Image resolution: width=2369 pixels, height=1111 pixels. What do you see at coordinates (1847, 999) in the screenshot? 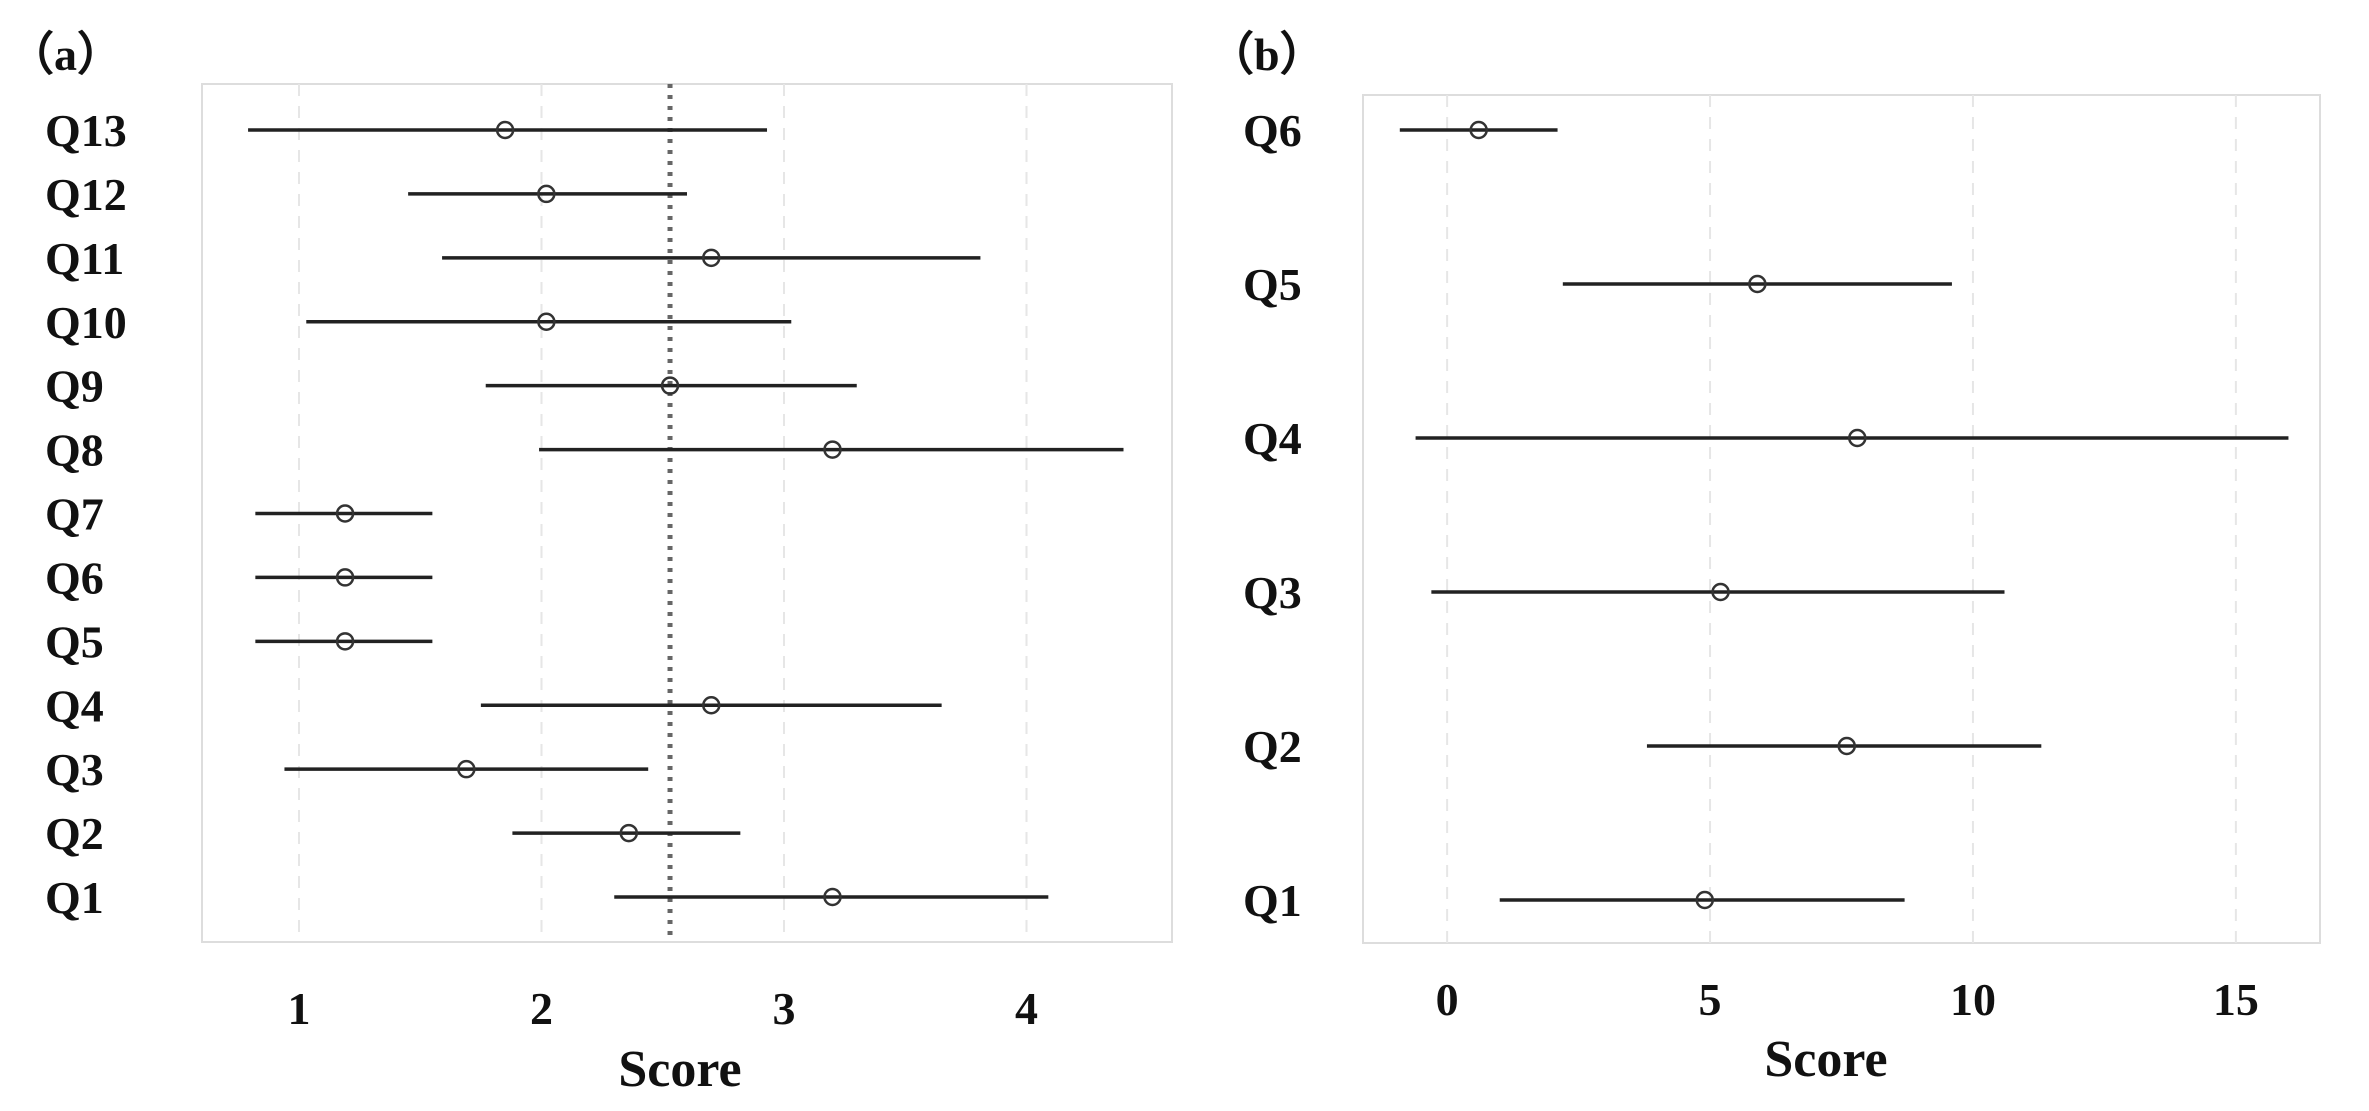
I see `panel-b-x-ticks: 0 5 10 15` at bounding box center [1847, 999].